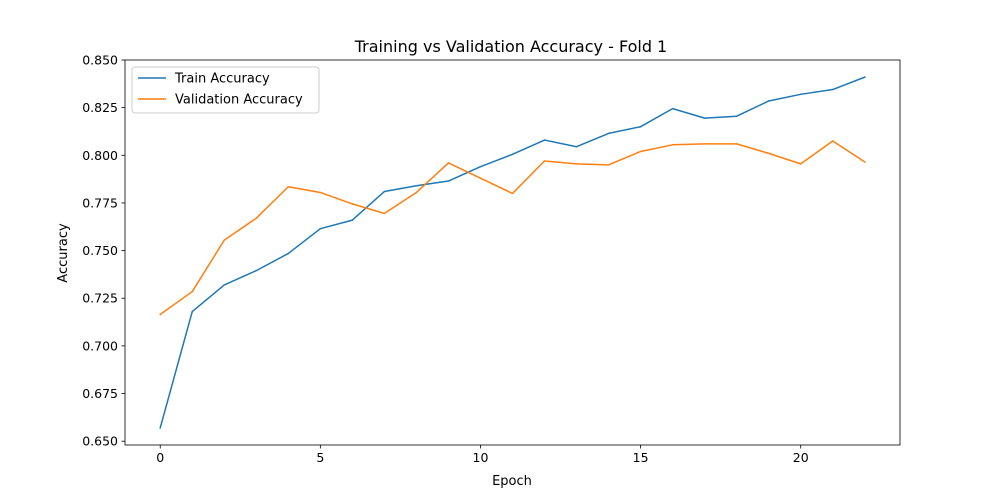 This screenshot has width=1000, height=500. Describe the element at coordinates (100, 60) in the screenshot. I see `y-tick-label: 0.850` at that location.